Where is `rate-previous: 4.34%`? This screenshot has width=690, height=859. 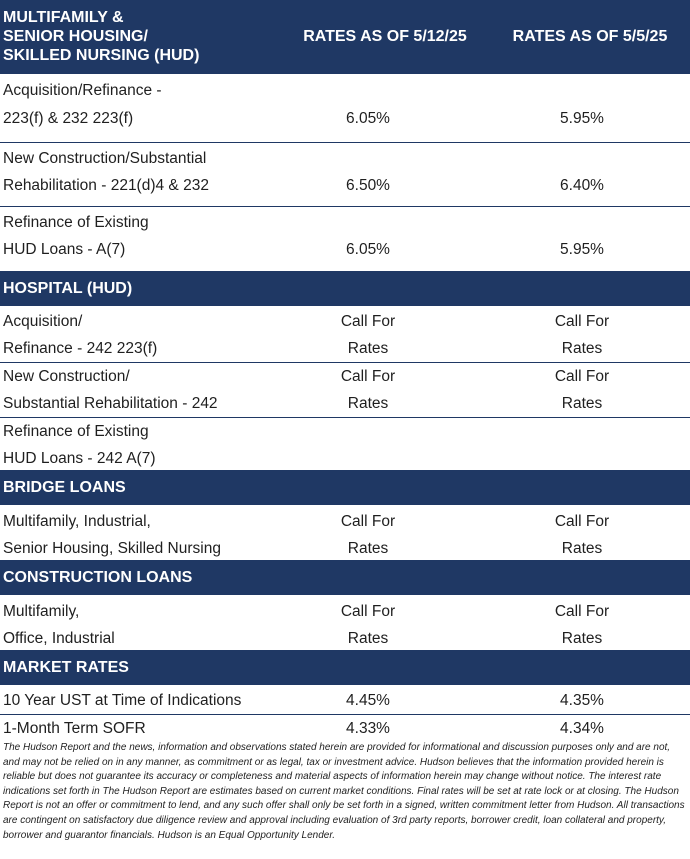
rate-previous: 4.34% is located at coordinates (582, 728).